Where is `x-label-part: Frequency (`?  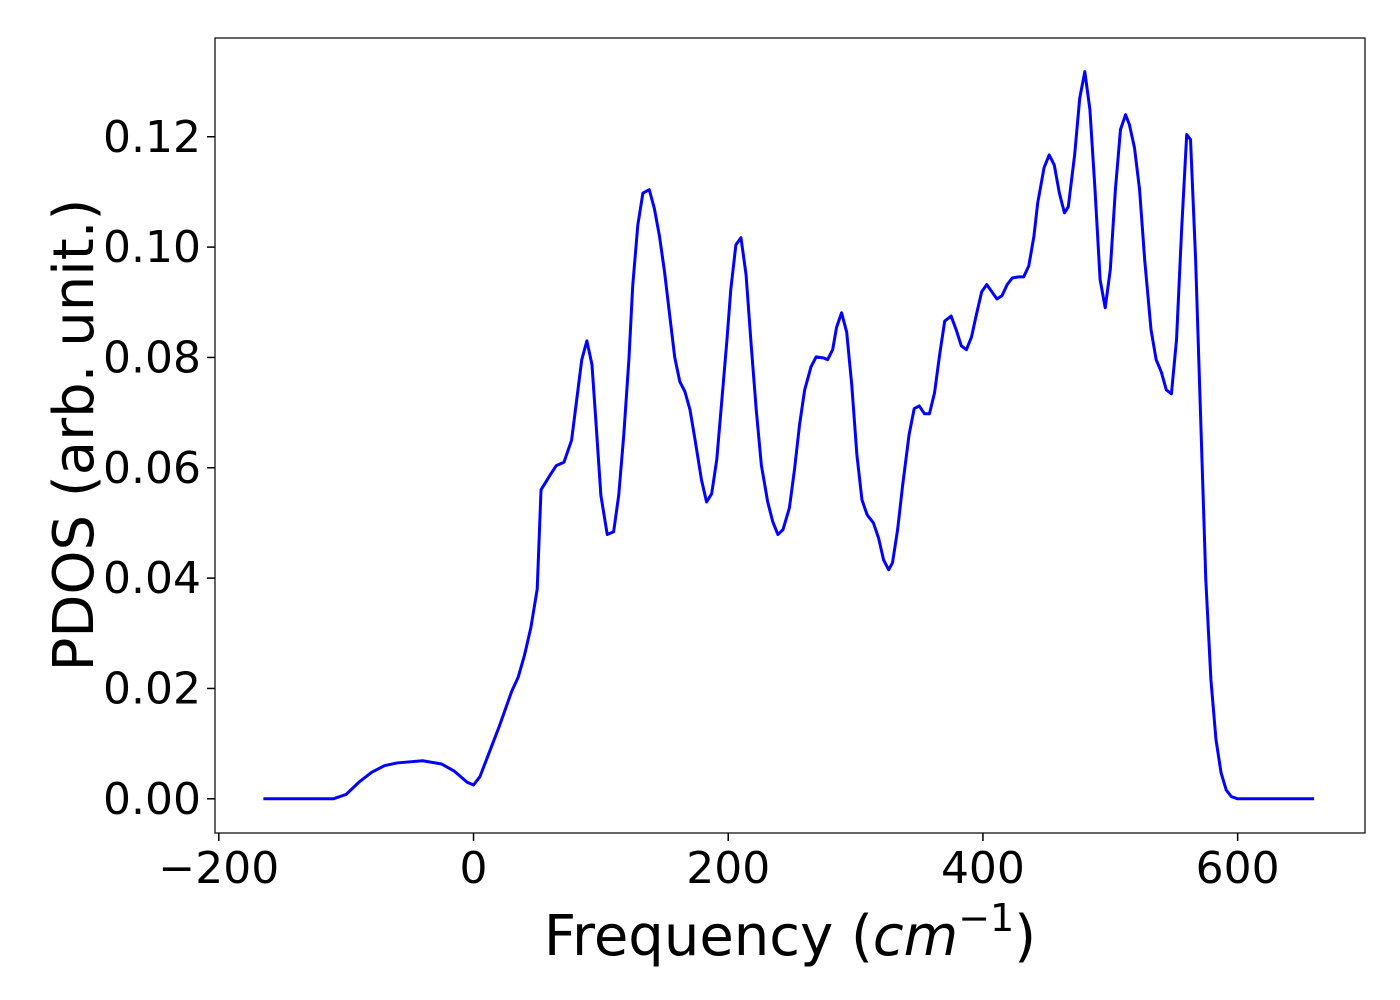 x-label-part: Frequency ( is located at coordinates (708, 936).